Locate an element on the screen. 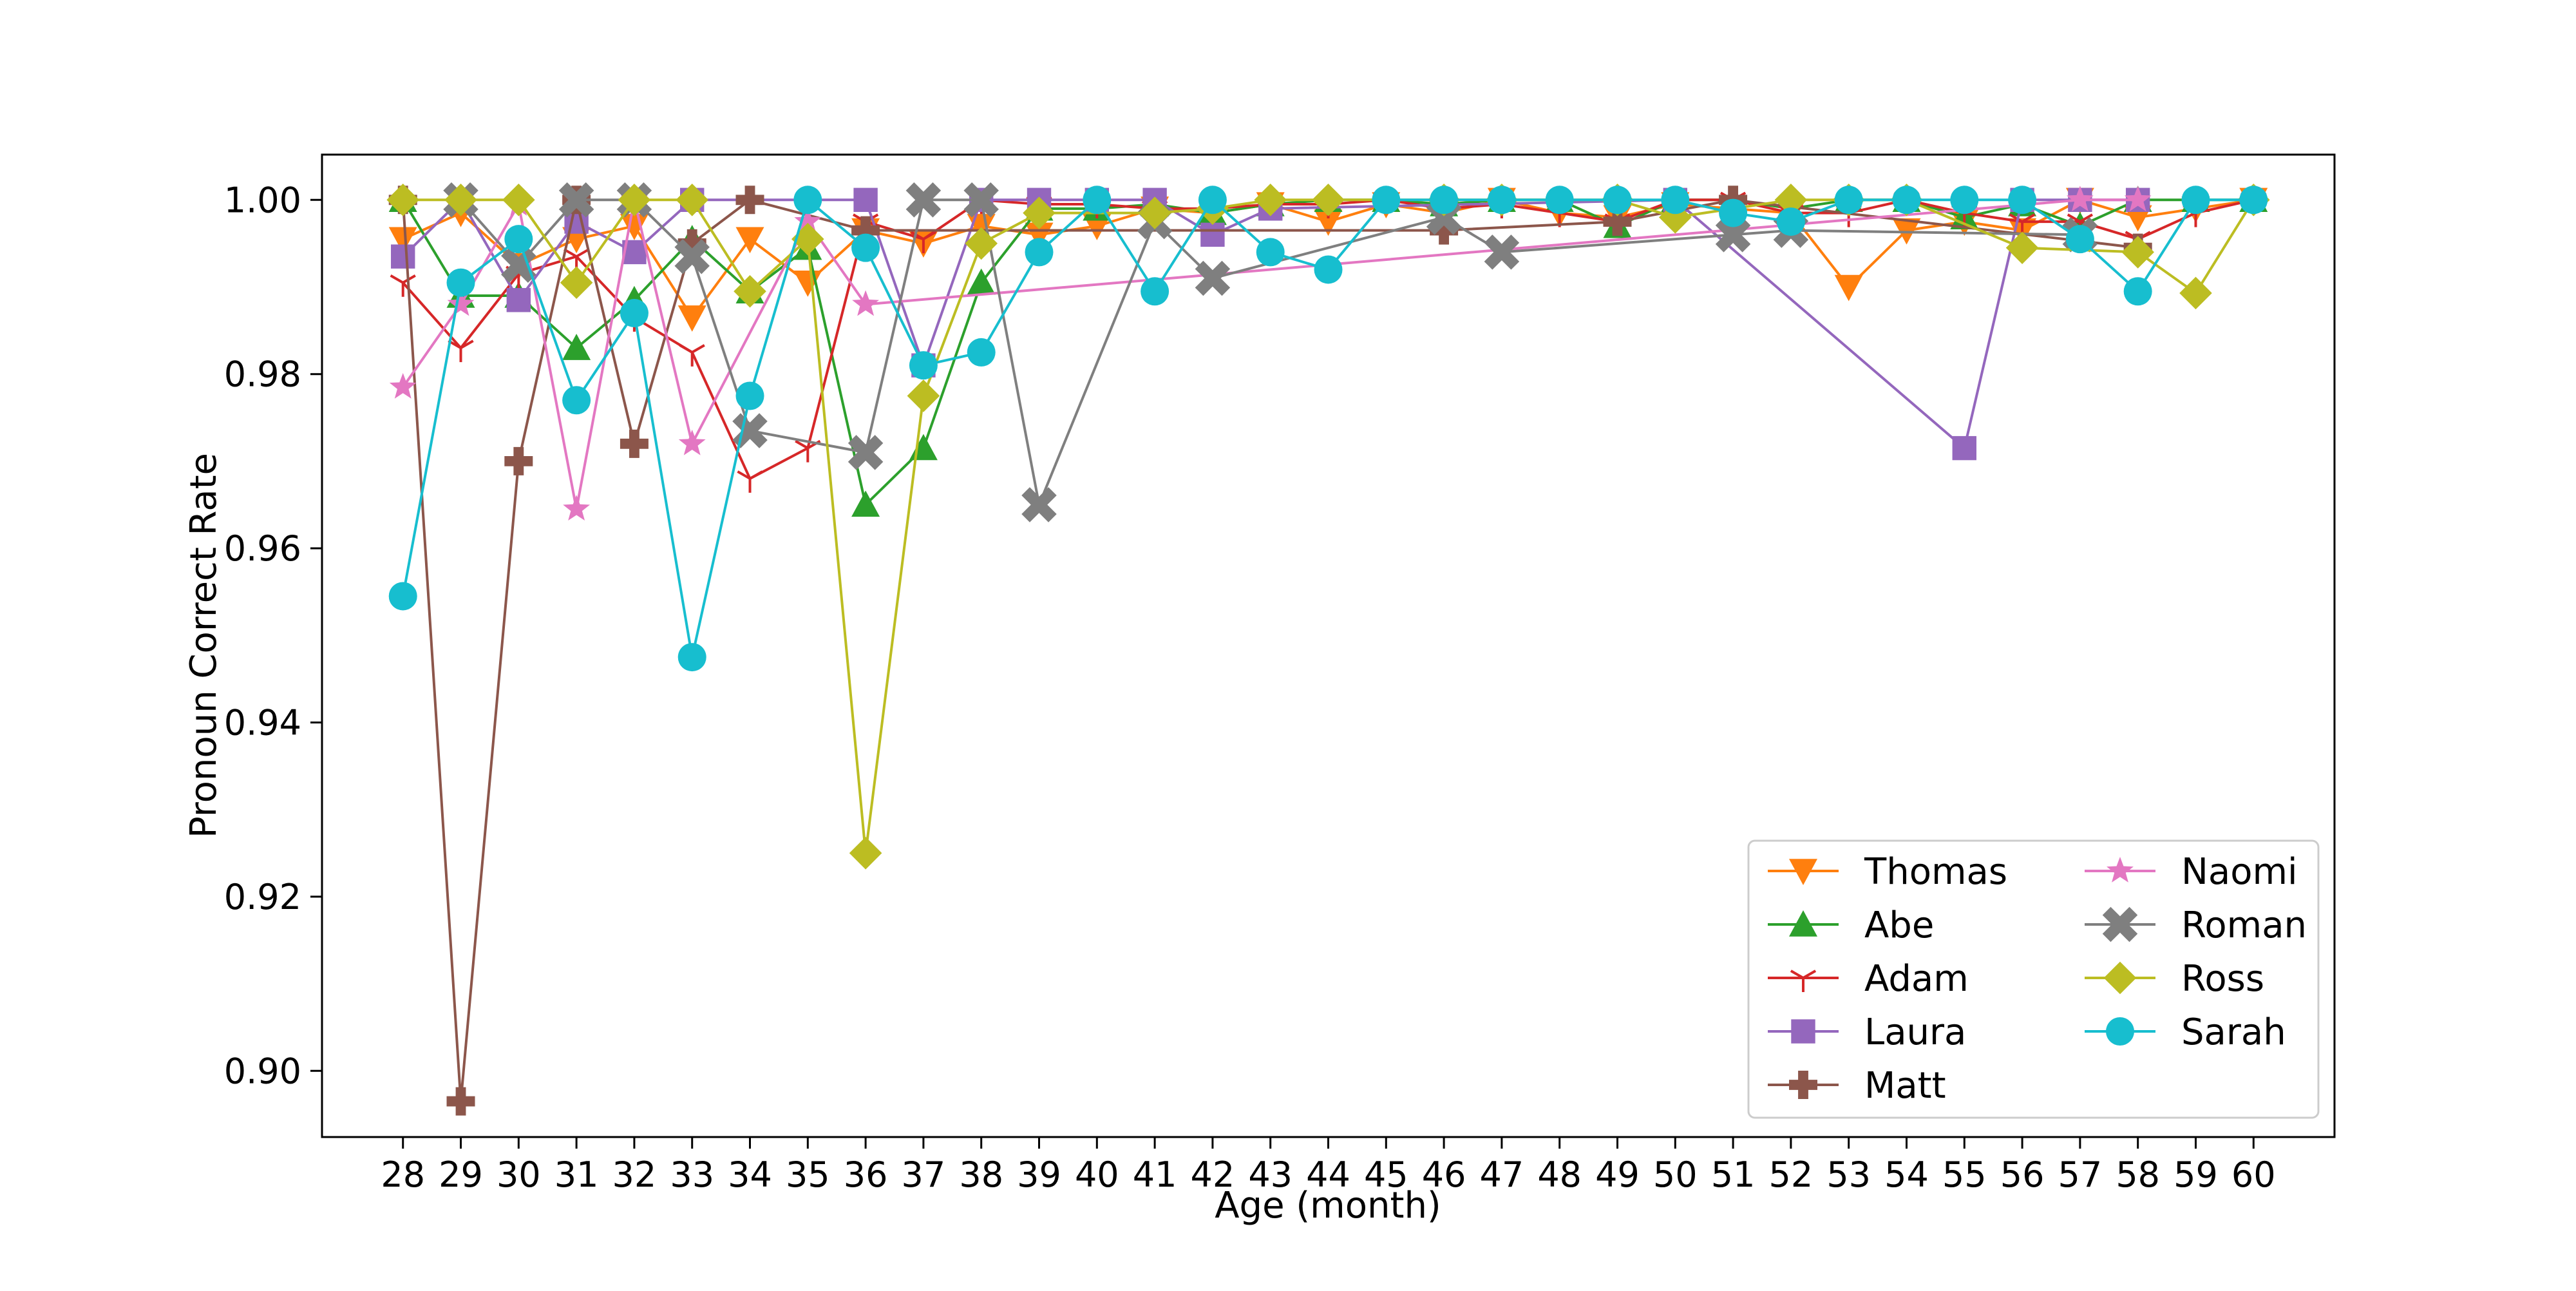 This screenshot has width=2576, height=1291. x-tick-label: 30 is located at coordinates (519, 1174).